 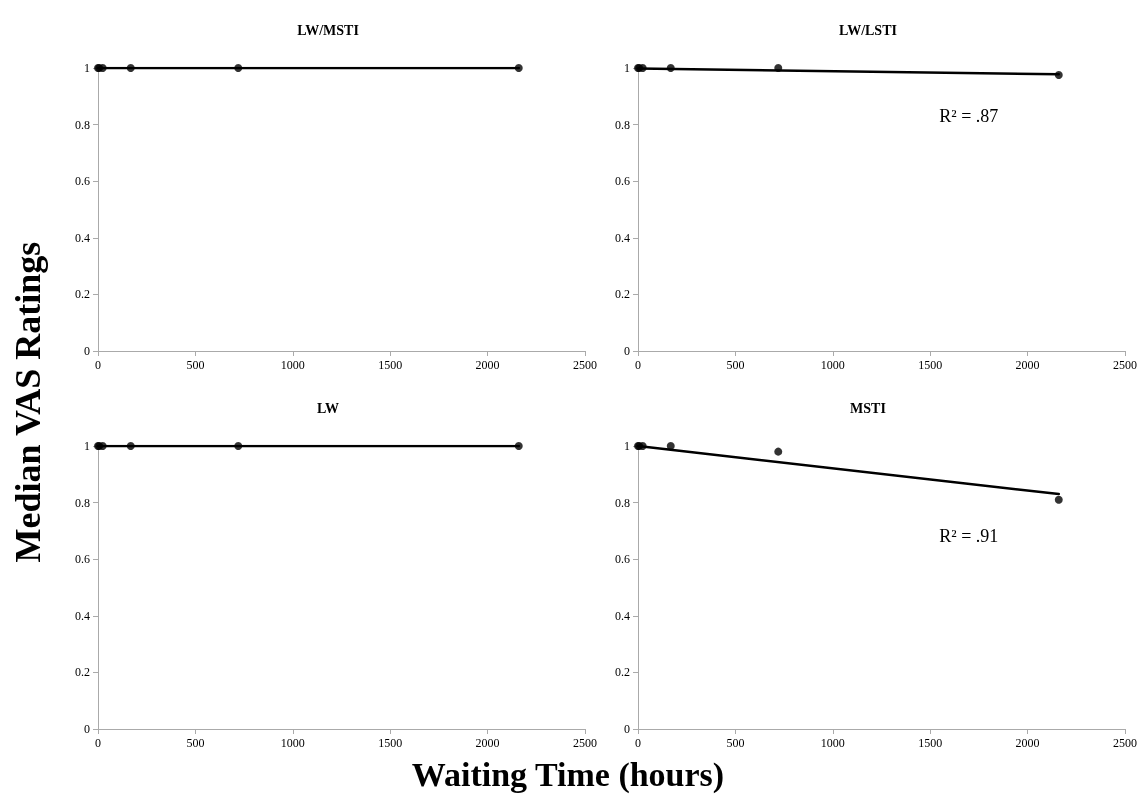 I want to click on annotation: R² = .87, so click(x=969, y=116).